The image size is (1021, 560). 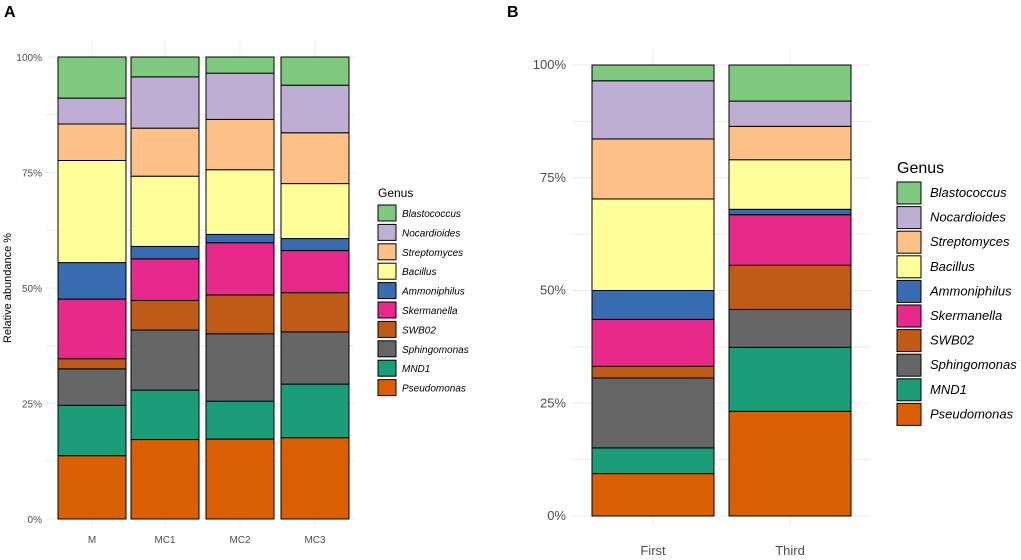 What do you see at coordinates (653, 305) in the screenshot?
I see `bar-segment-first-ammoniphilus` at bounding box center [653, 305].